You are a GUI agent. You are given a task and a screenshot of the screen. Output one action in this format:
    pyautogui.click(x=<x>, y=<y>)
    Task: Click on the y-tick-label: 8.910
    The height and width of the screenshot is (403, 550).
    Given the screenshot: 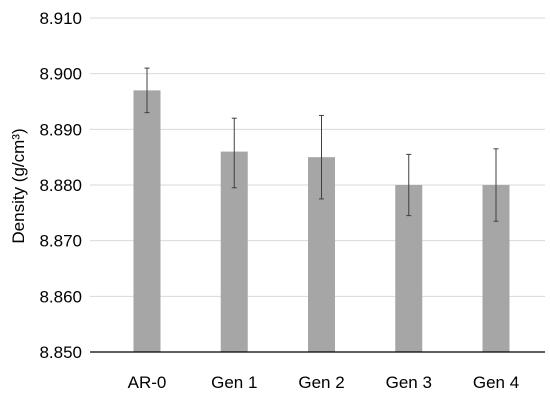 What is the action you would take?
    pyautogui.click(x=60, y=18)
    